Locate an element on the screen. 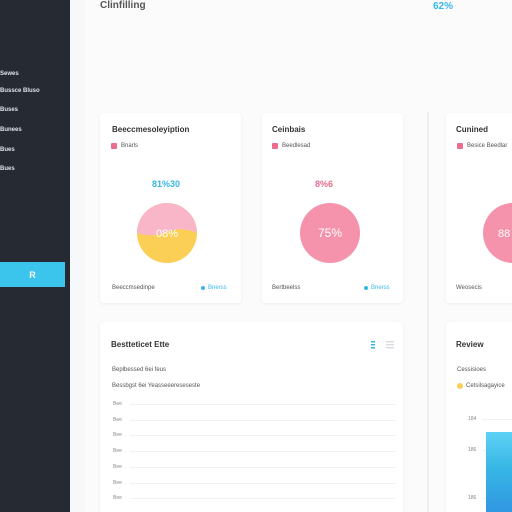 The height and width of the screenshot is (512, 512). column-divider is located at coordinates (428, 312).